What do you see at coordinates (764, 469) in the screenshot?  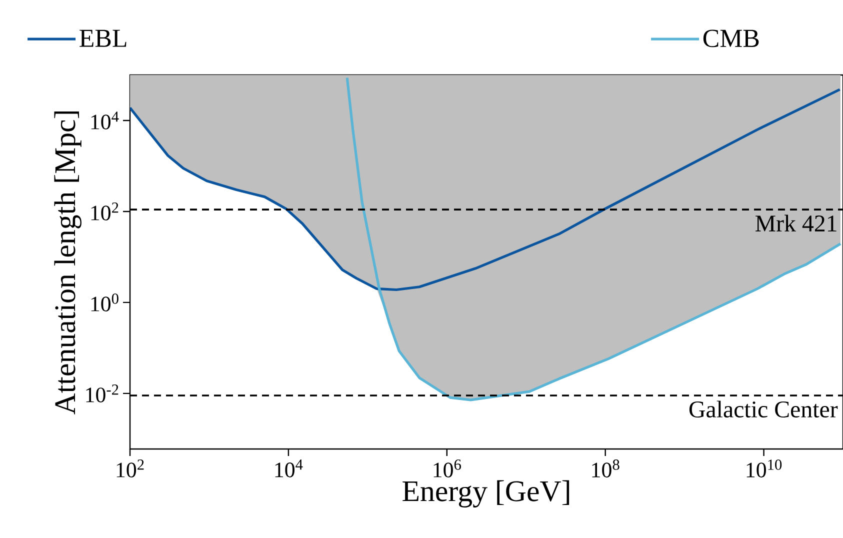 I see `x-tick-label: 10$^{10}$` at bounding box center [764, 469].